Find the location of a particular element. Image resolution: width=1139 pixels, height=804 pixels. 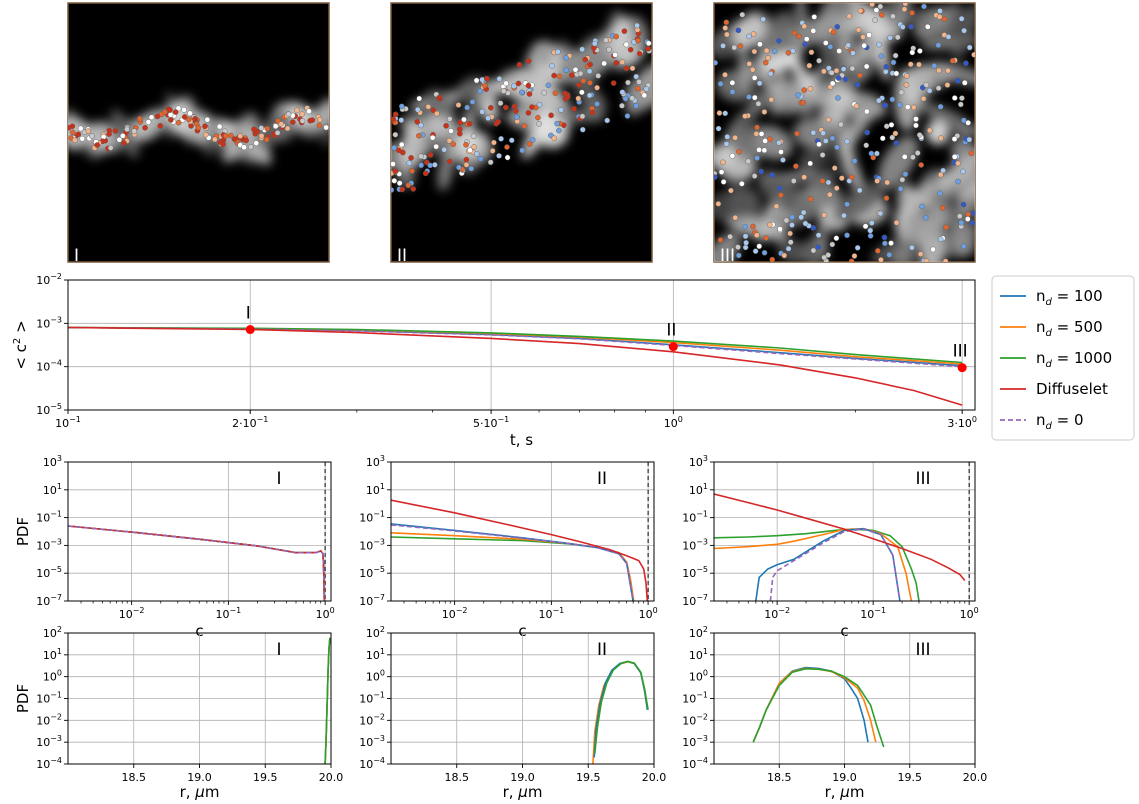

marker-label: II is located at coordinates (671, 331).